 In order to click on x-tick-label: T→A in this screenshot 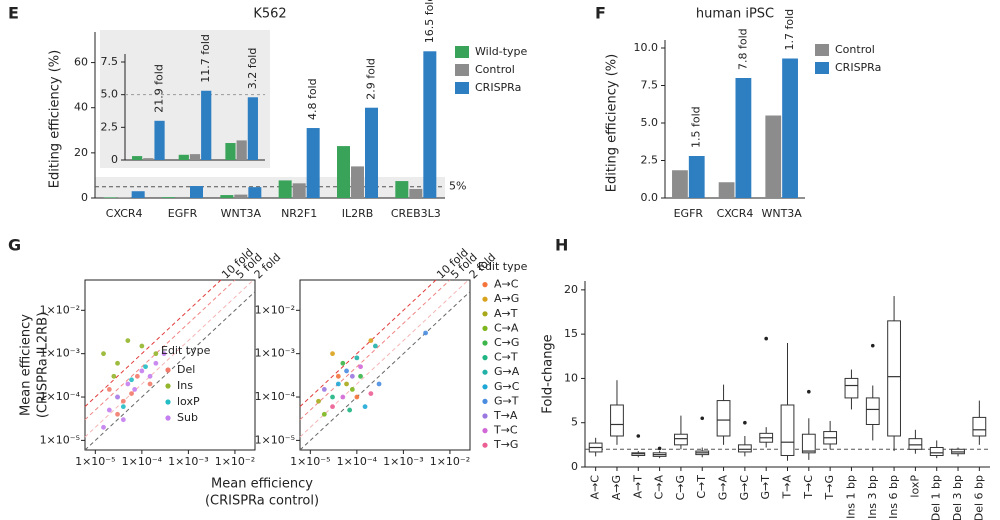, I will do `click(787, 487)`.